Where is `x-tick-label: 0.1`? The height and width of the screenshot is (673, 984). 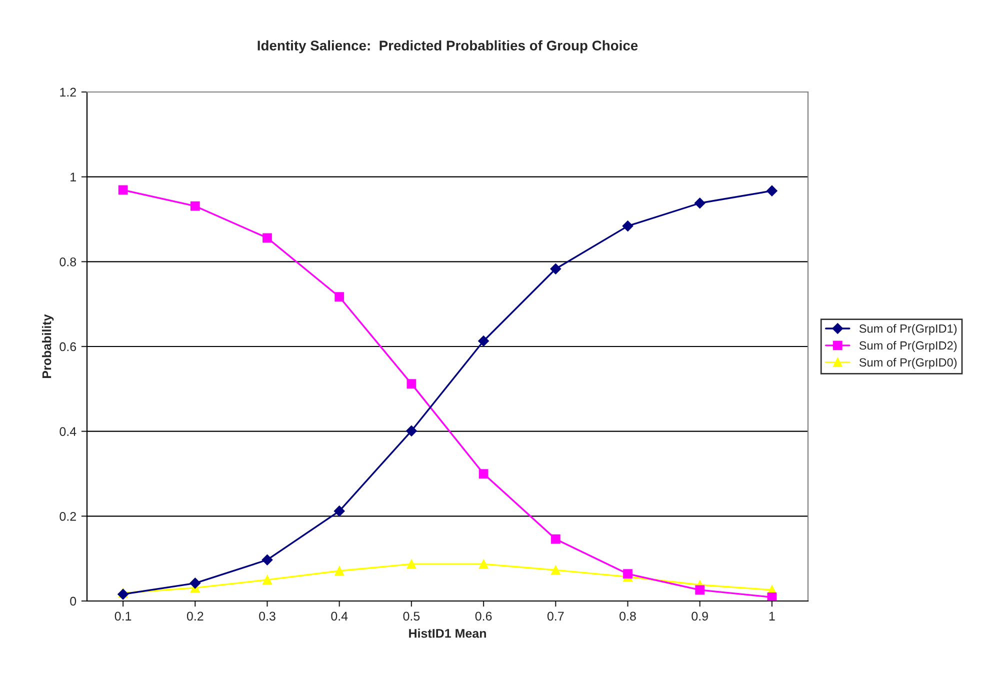
x-tick-label: 0.1 is located at coordinates (123, 616).